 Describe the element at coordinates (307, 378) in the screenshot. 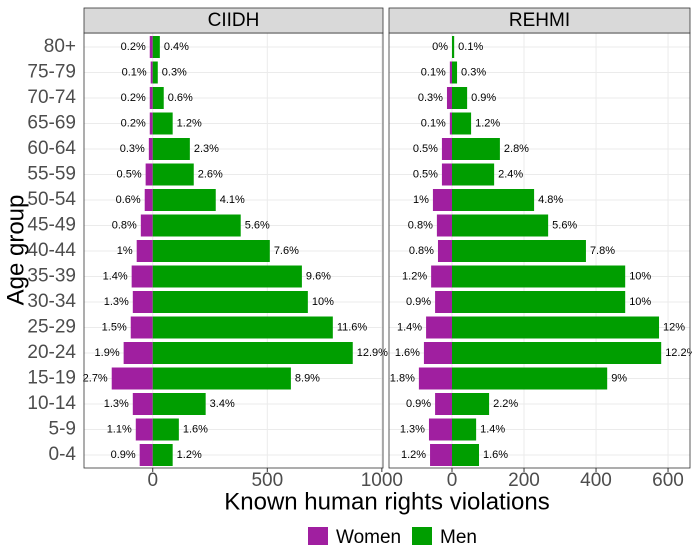

I see `data-label: 8.9%` at that location.